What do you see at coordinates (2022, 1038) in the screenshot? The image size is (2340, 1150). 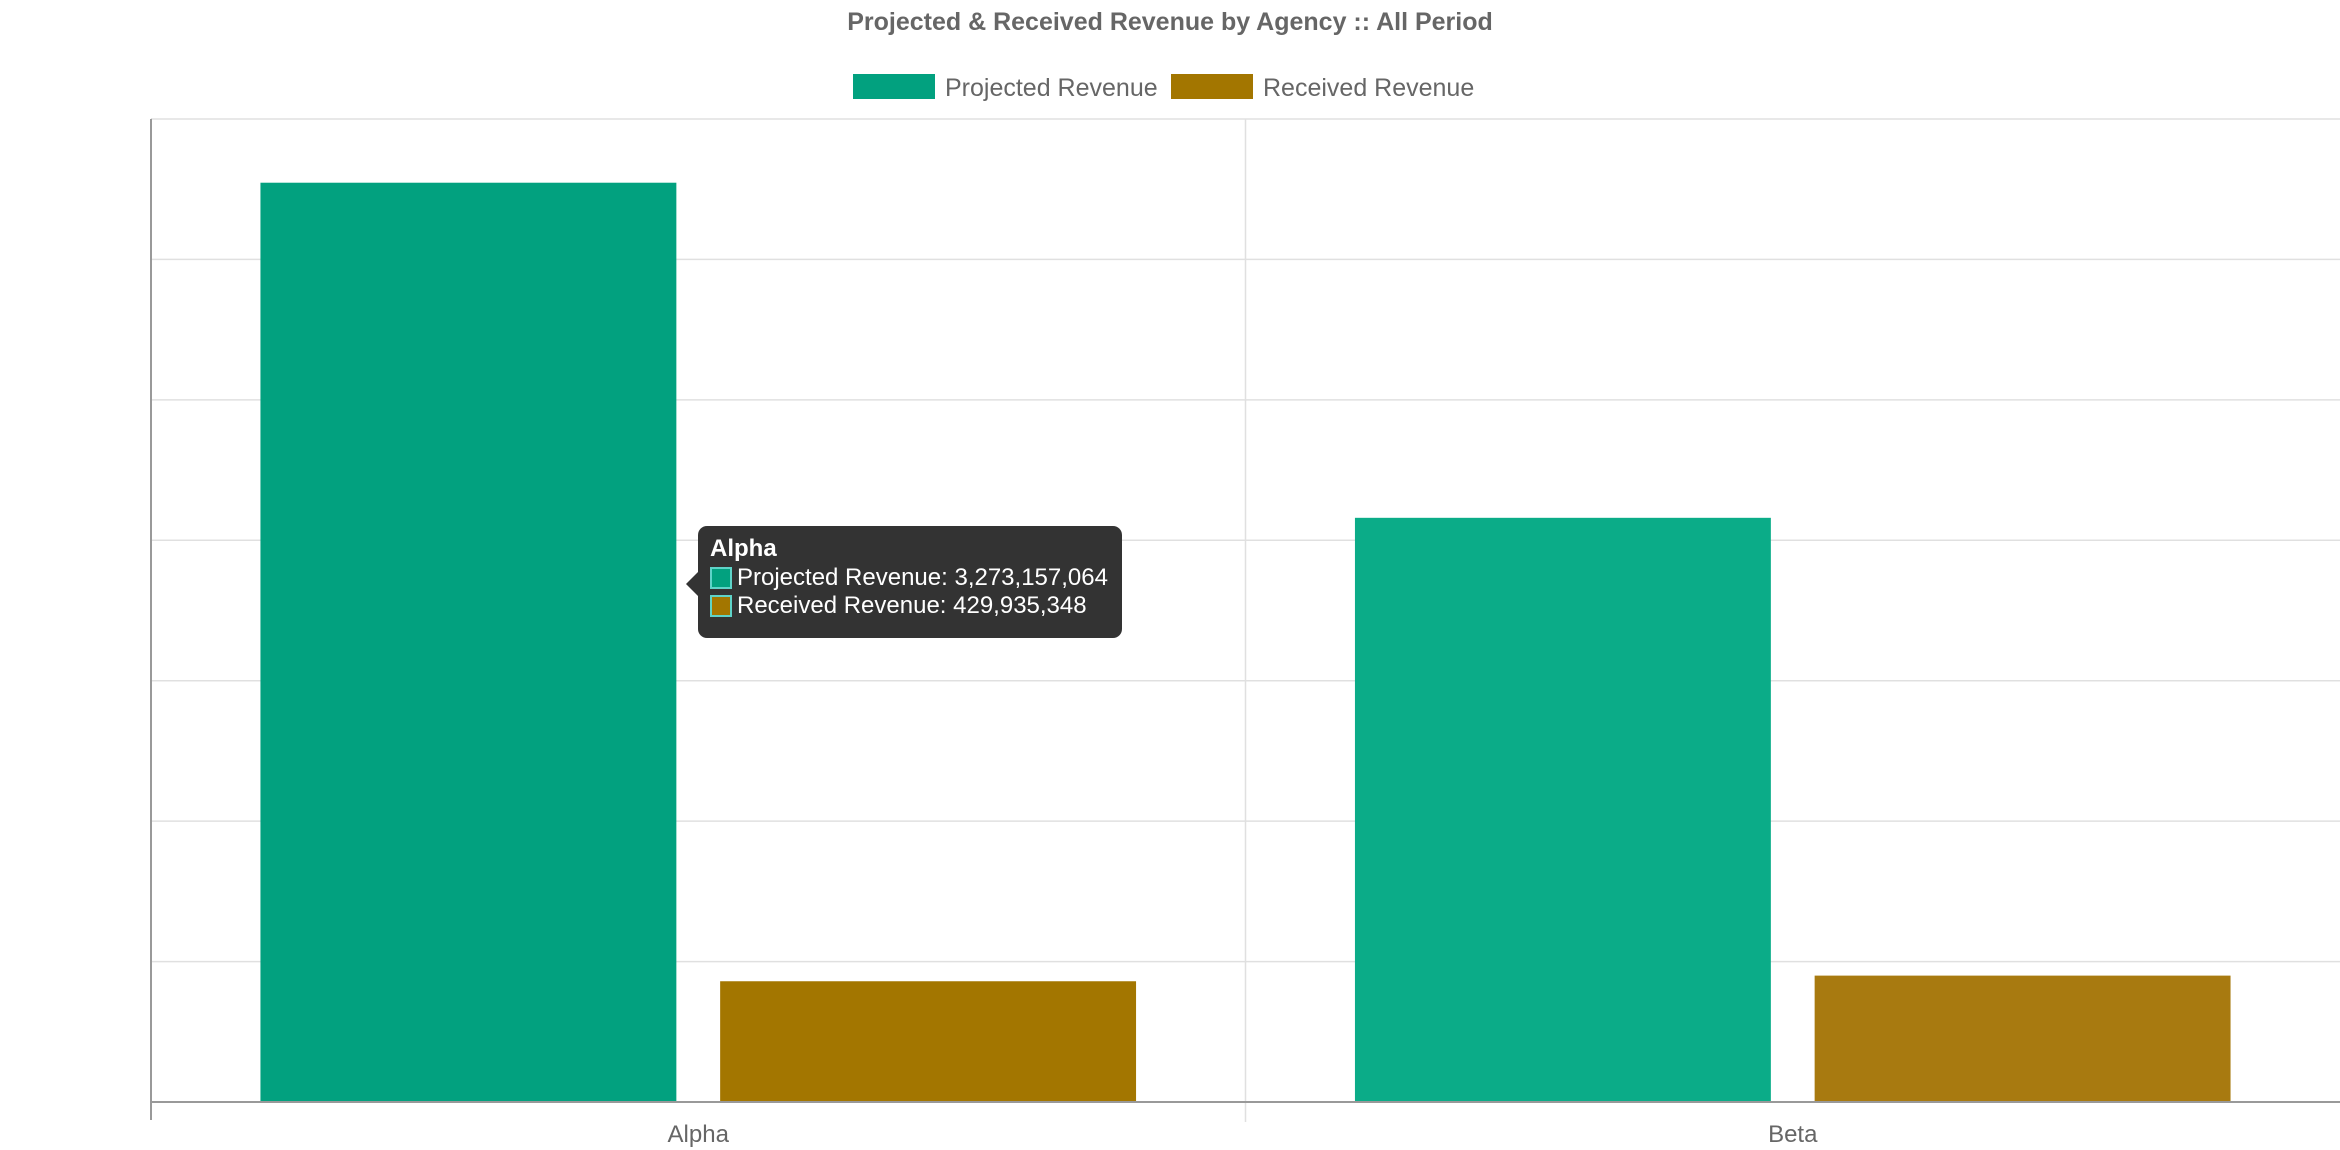 I see `bar-beta-received` at bounding box center [2022, 1038].